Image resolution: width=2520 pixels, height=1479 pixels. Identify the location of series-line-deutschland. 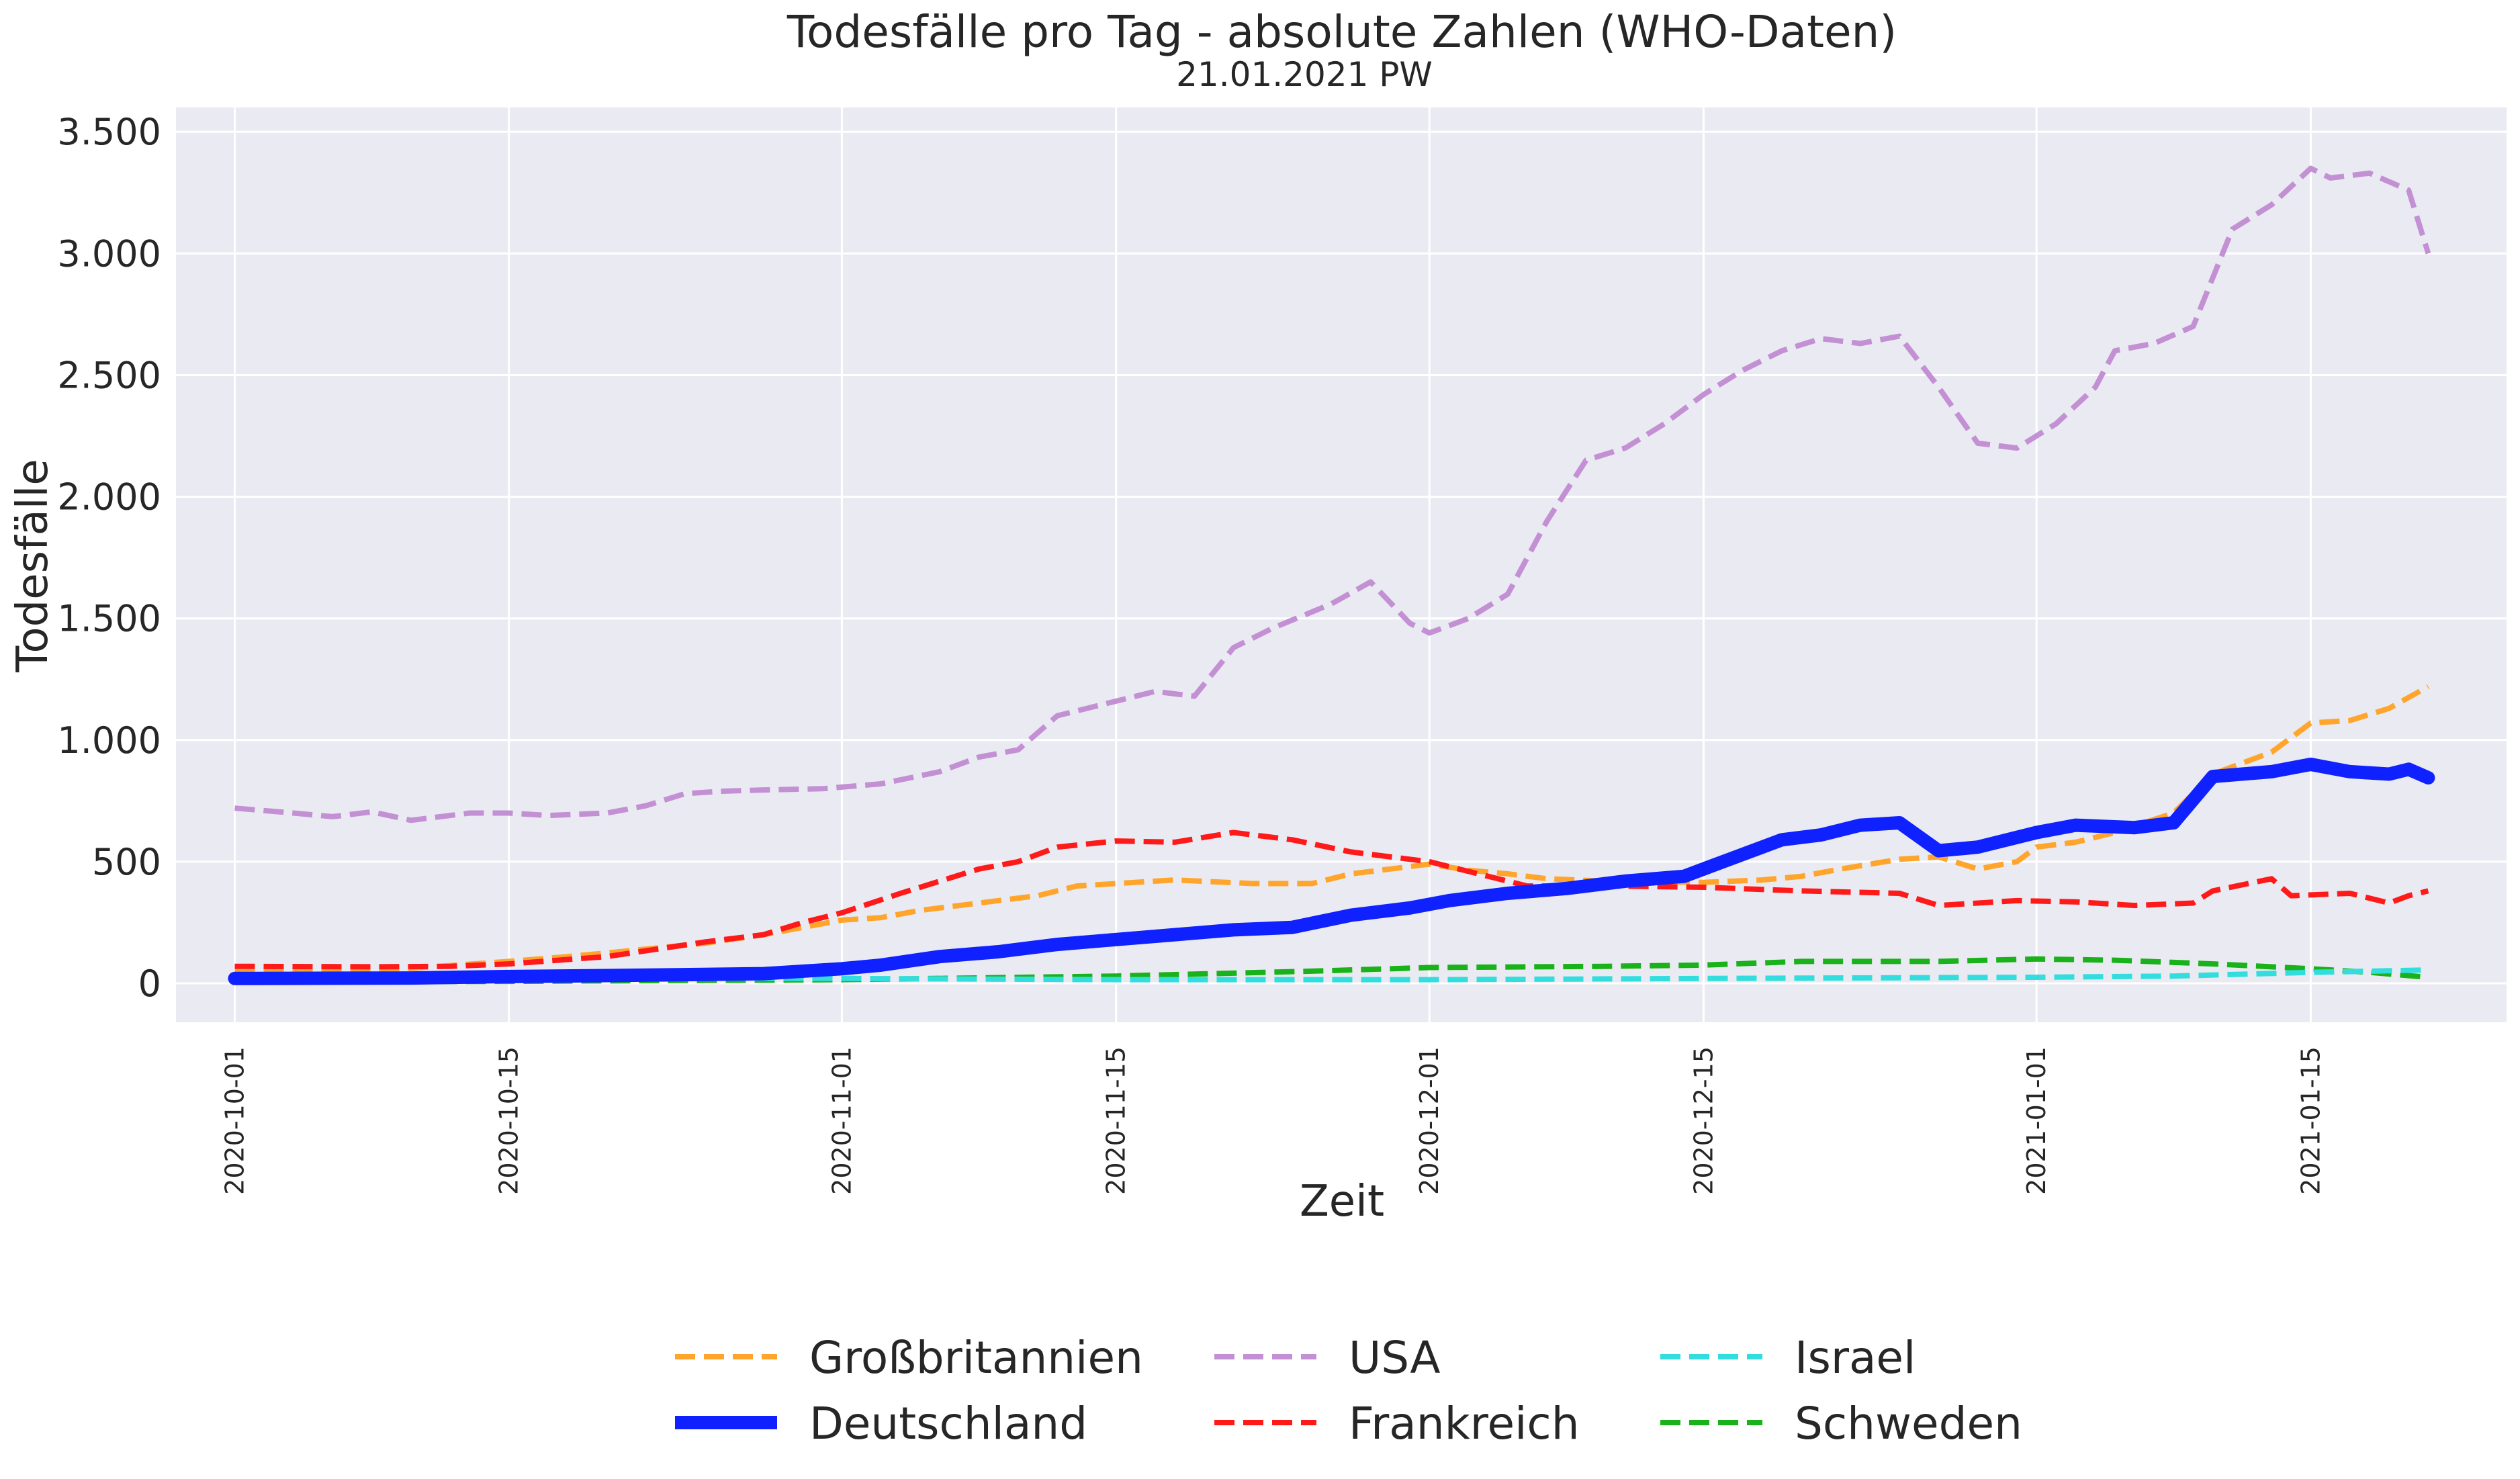
(1331, 871).